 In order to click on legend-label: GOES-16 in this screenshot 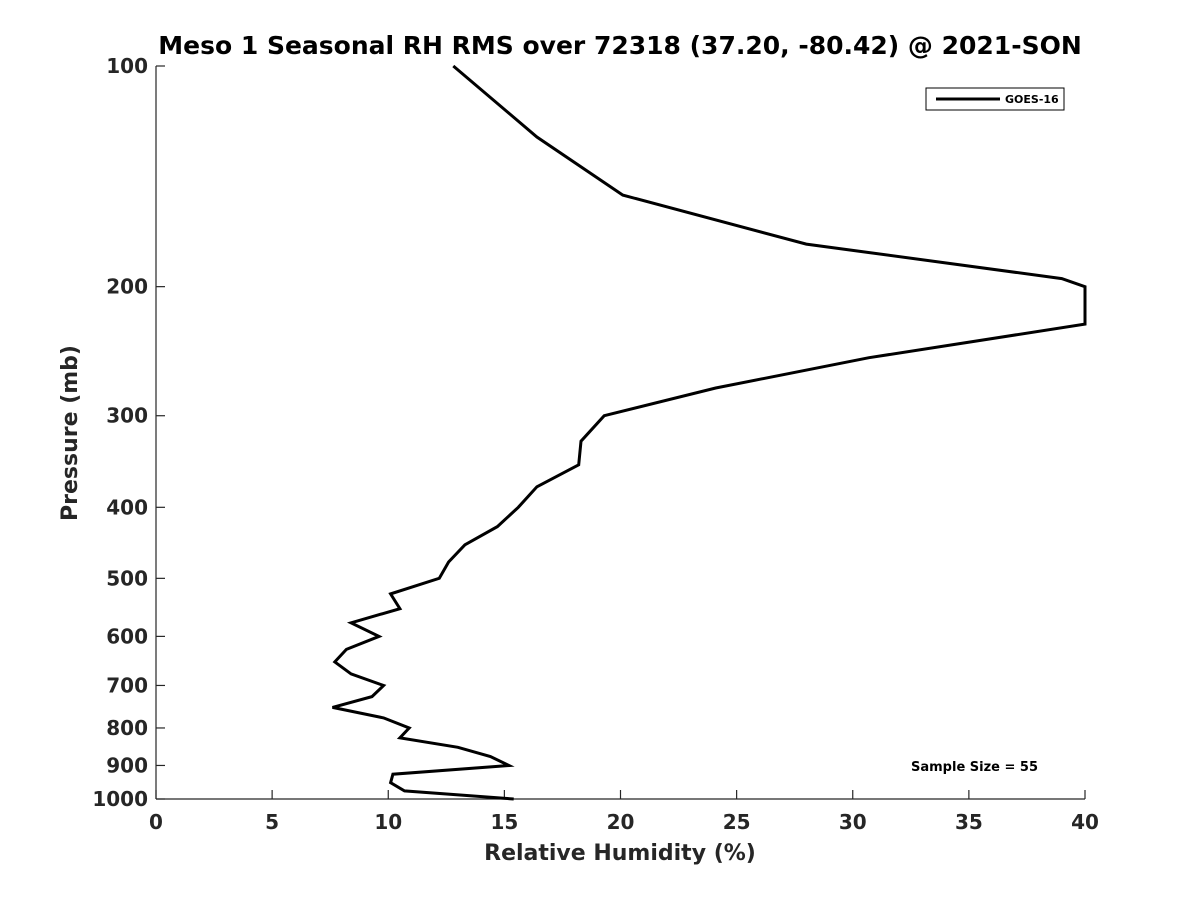, I will do `click(1032, 99)`.